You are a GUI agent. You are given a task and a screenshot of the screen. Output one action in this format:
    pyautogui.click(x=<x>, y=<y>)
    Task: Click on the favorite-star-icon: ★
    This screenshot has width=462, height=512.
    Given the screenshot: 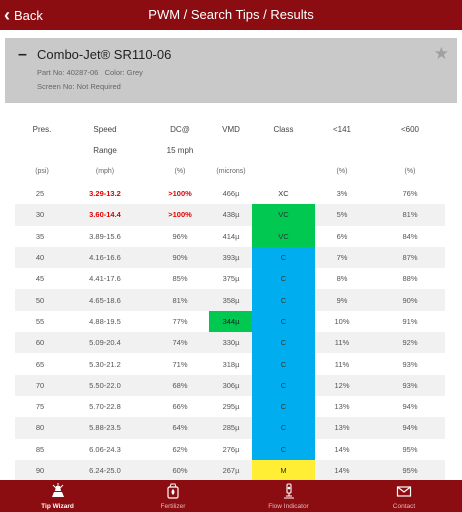 What is the action you would take?
    pyautogui.click(x=441, y=53)
    